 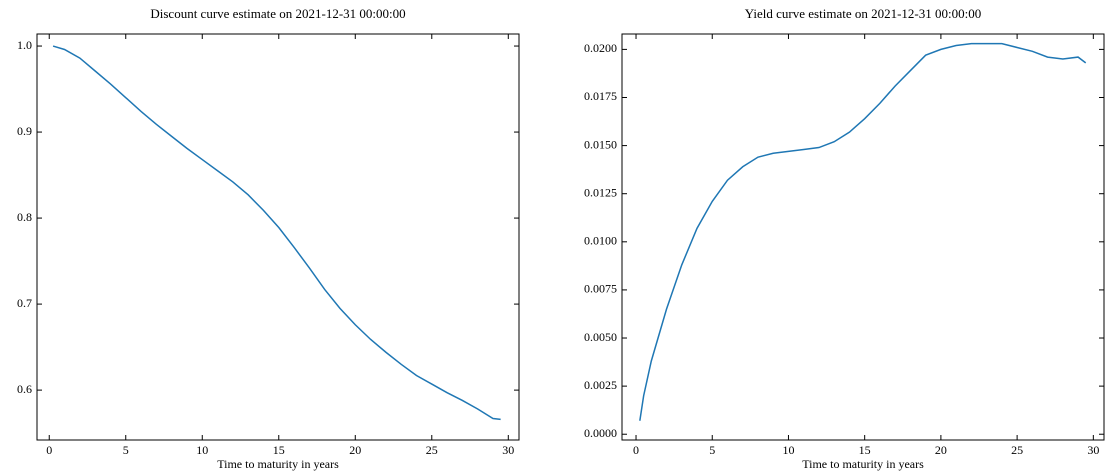 What do you see at coordinates (600, 96) in the screenshot?
I see `y-tick-label: 0.0175` at bounding box center [600, 96].